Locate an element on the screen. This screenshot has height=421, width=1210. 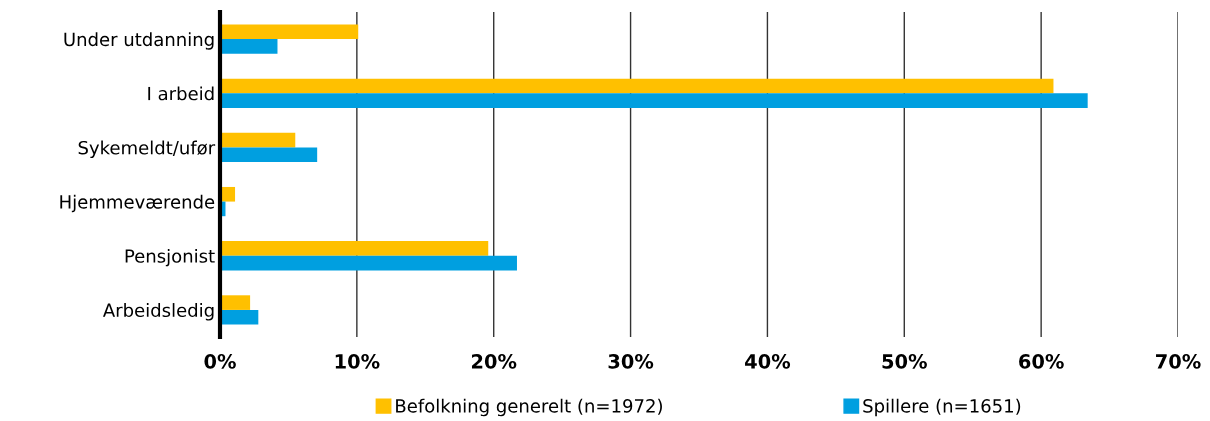
x-tick-label: 60% is located at coordinates (1041, 361).